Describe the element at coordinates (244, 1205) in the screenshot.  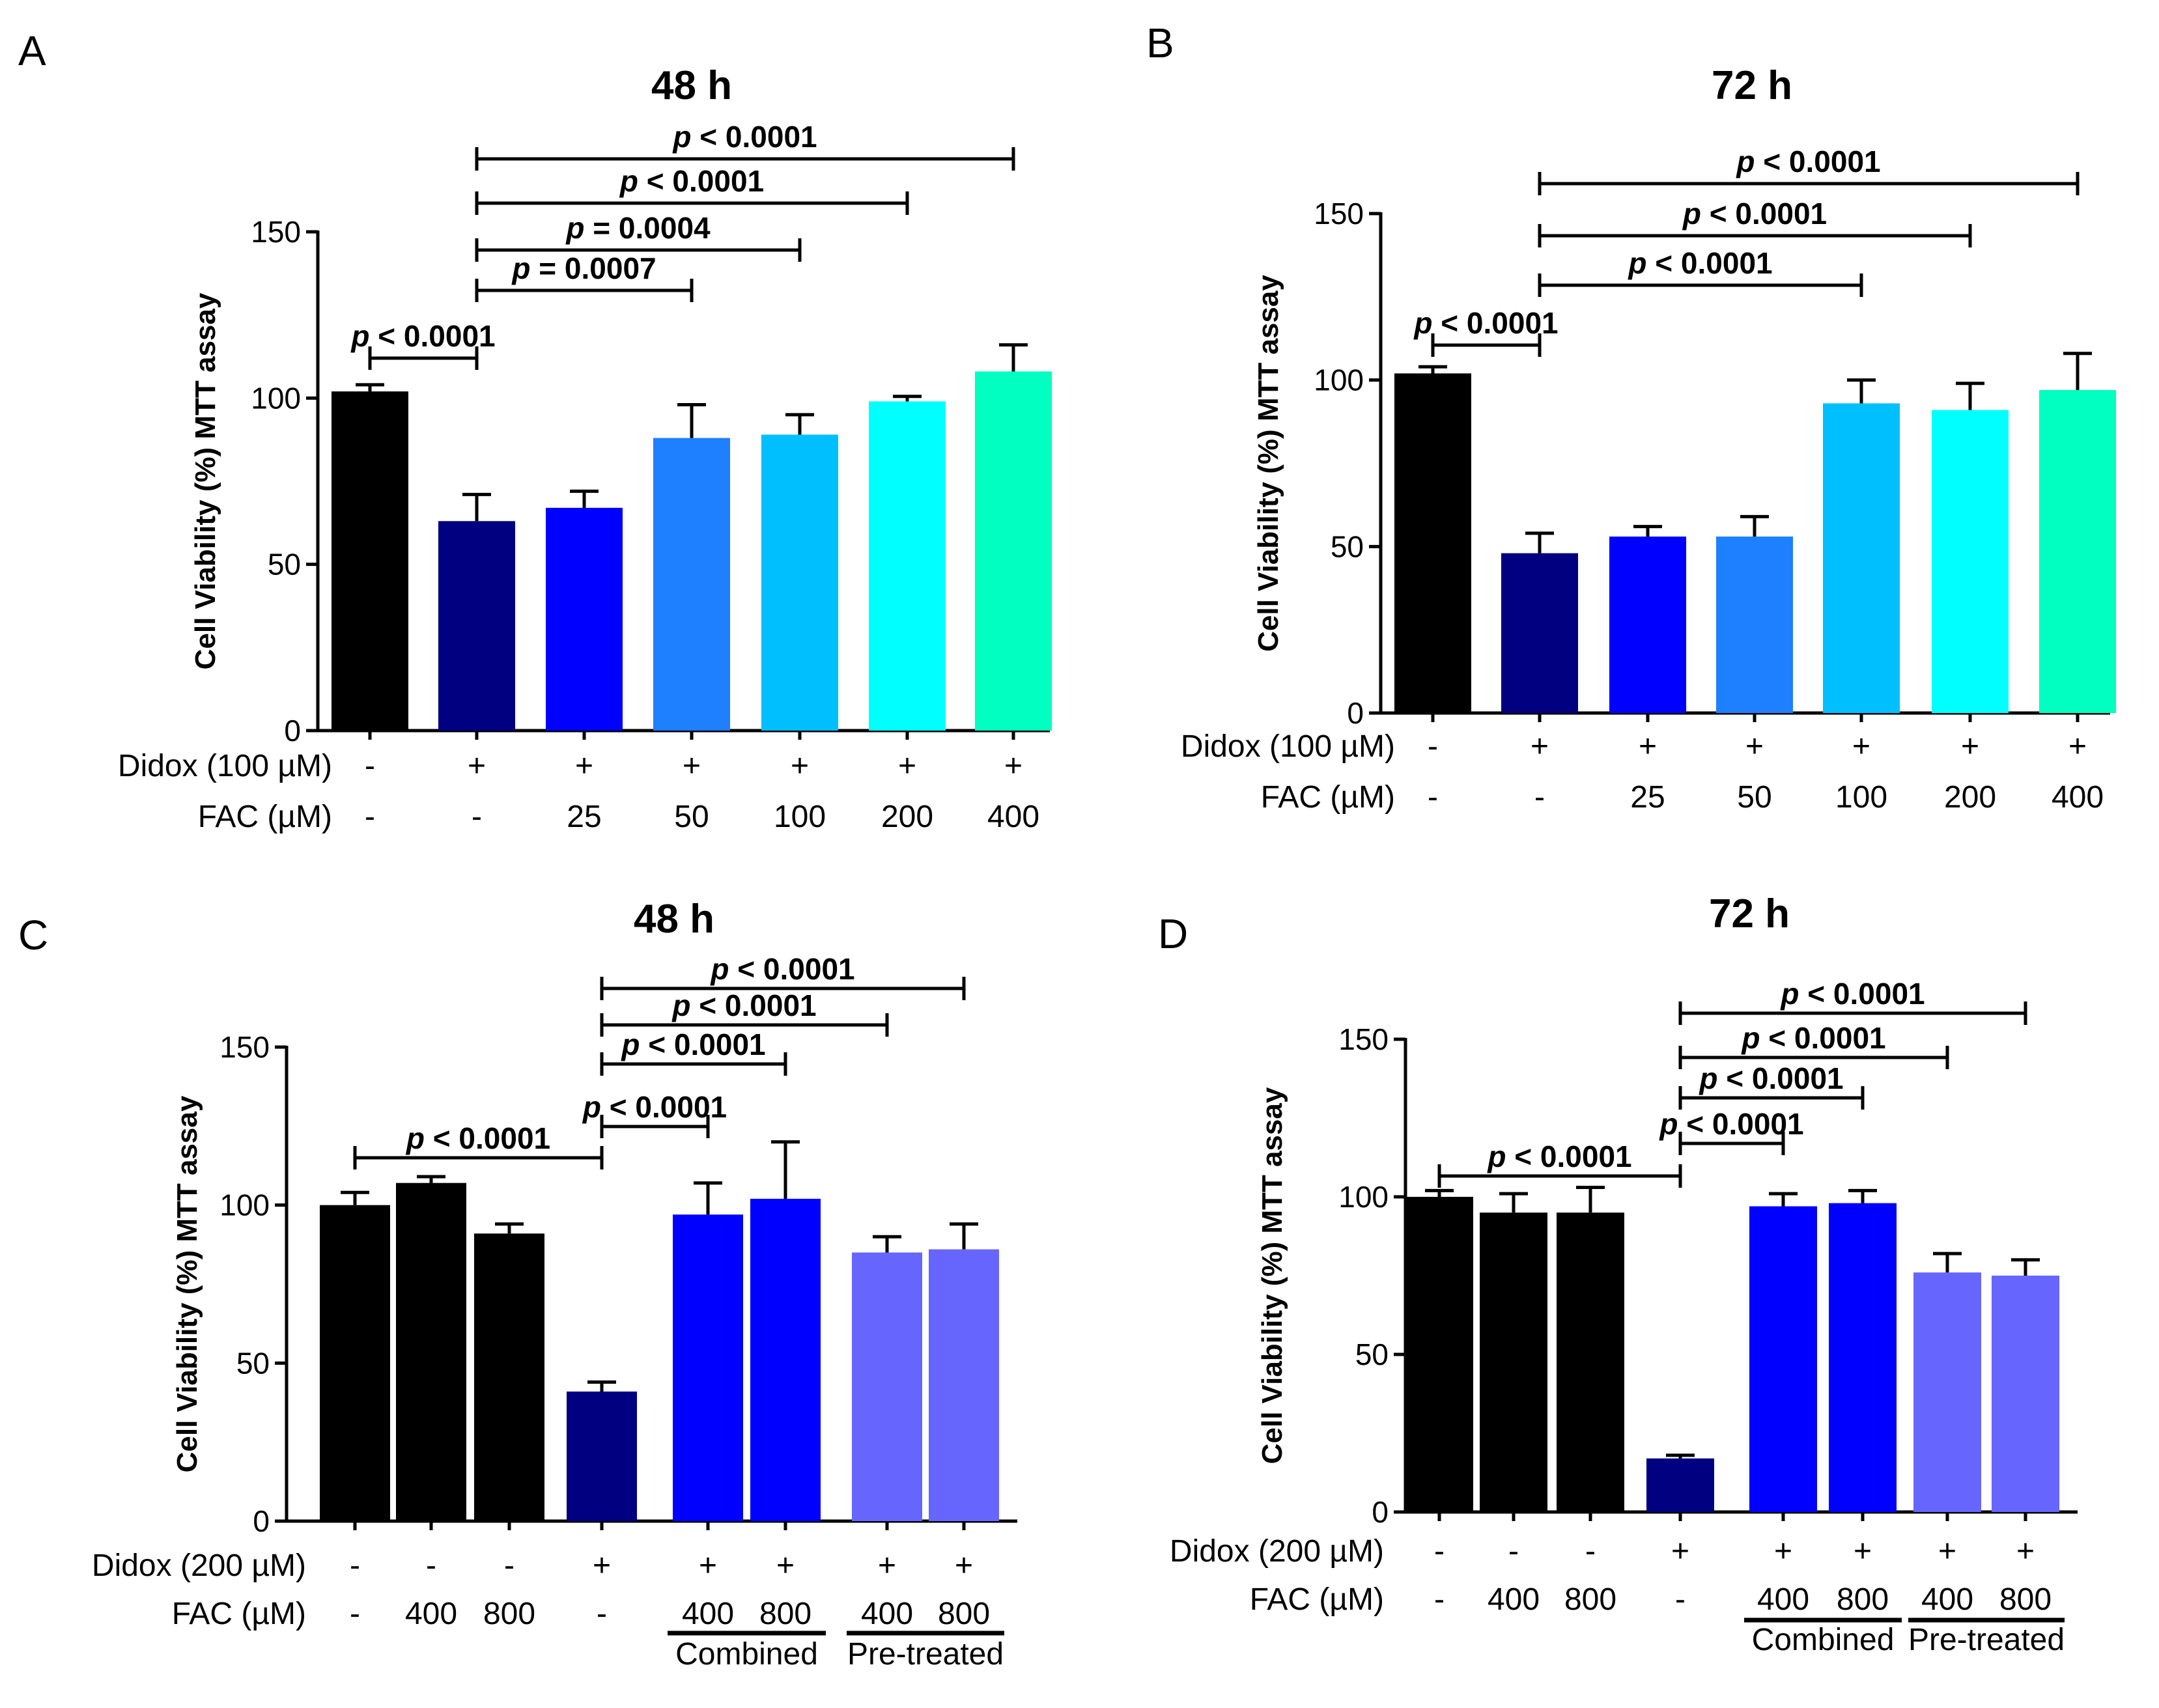
I see `y-tick-label: 100` at that location.